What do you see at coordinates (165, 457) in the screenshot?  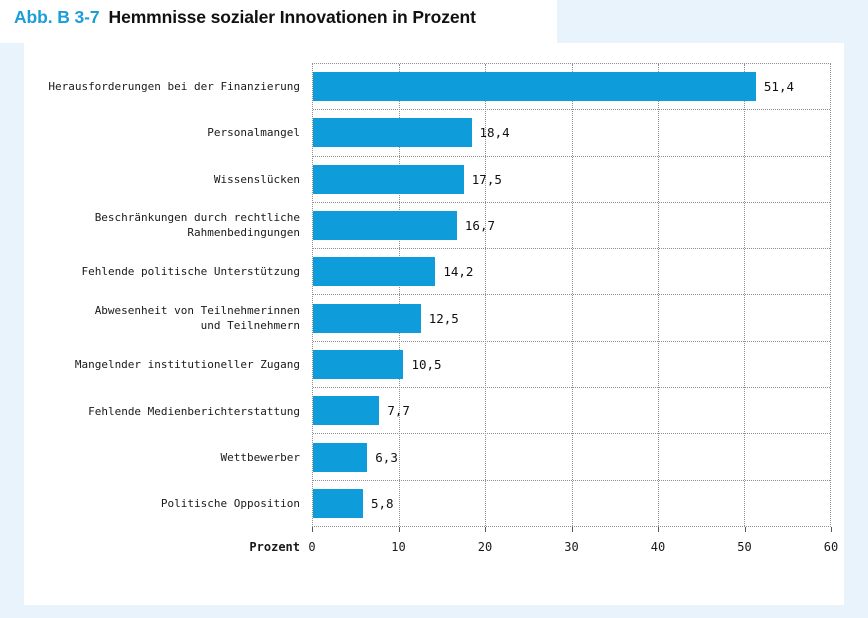 I see `category-label: Wettbewerber` at bounding box center [165, 457].